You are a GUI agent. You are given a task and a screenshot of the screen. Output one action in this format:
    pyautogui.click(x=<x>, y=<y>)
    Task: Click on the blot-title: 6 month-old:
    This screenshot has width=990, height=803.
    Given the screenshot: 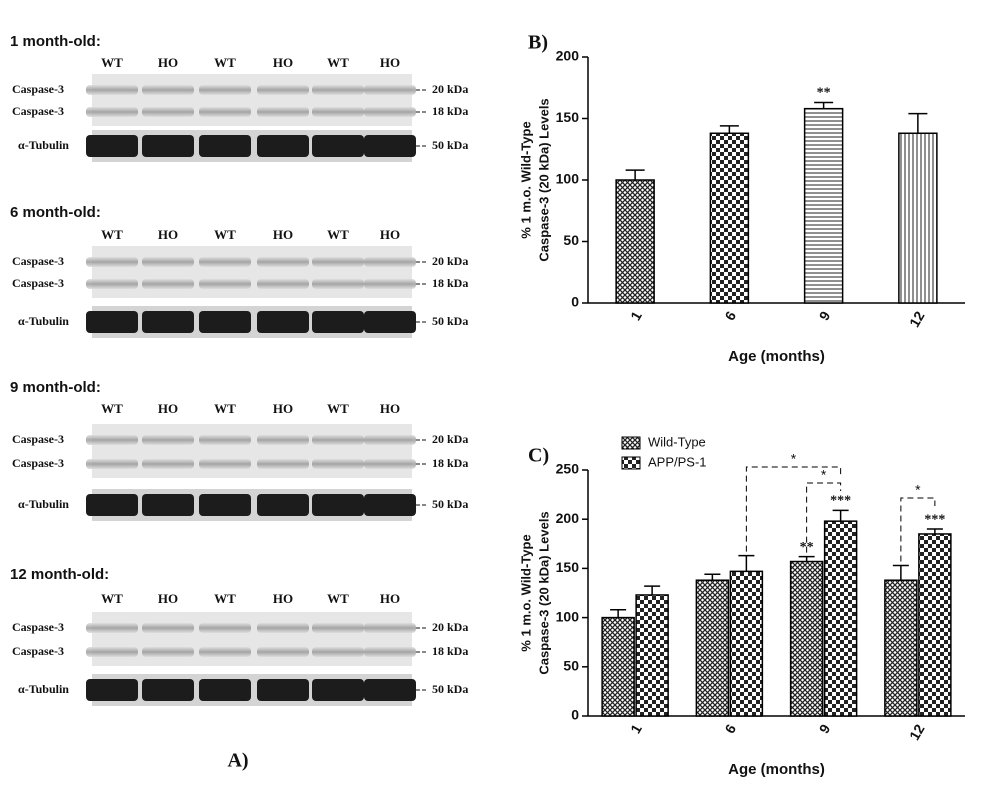 What is the action you would take?
    pyautogui.click(x=55, y=212)
    